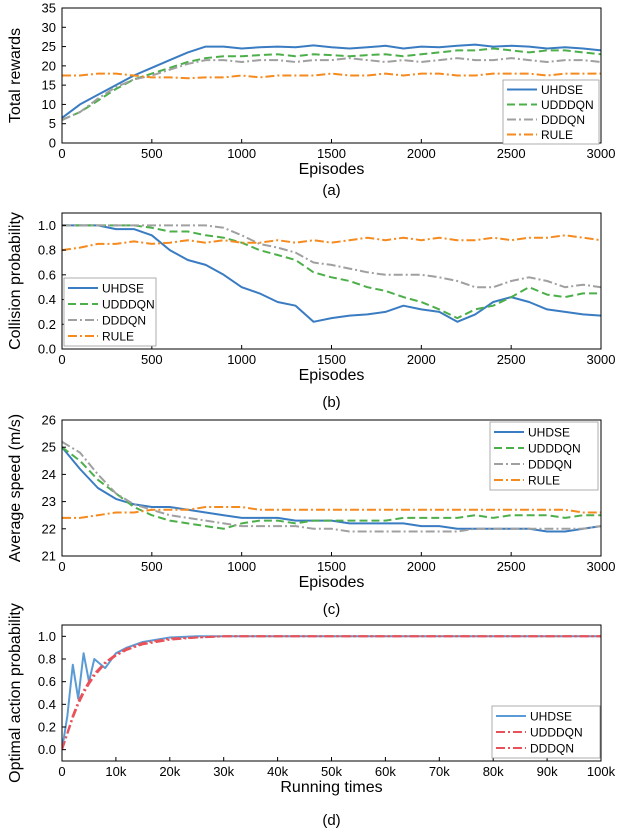  What do you see at coordinates (15, 281) in the screenshot?
I see `y-axis-label: Collision probability` at bounding box center [15, 281].